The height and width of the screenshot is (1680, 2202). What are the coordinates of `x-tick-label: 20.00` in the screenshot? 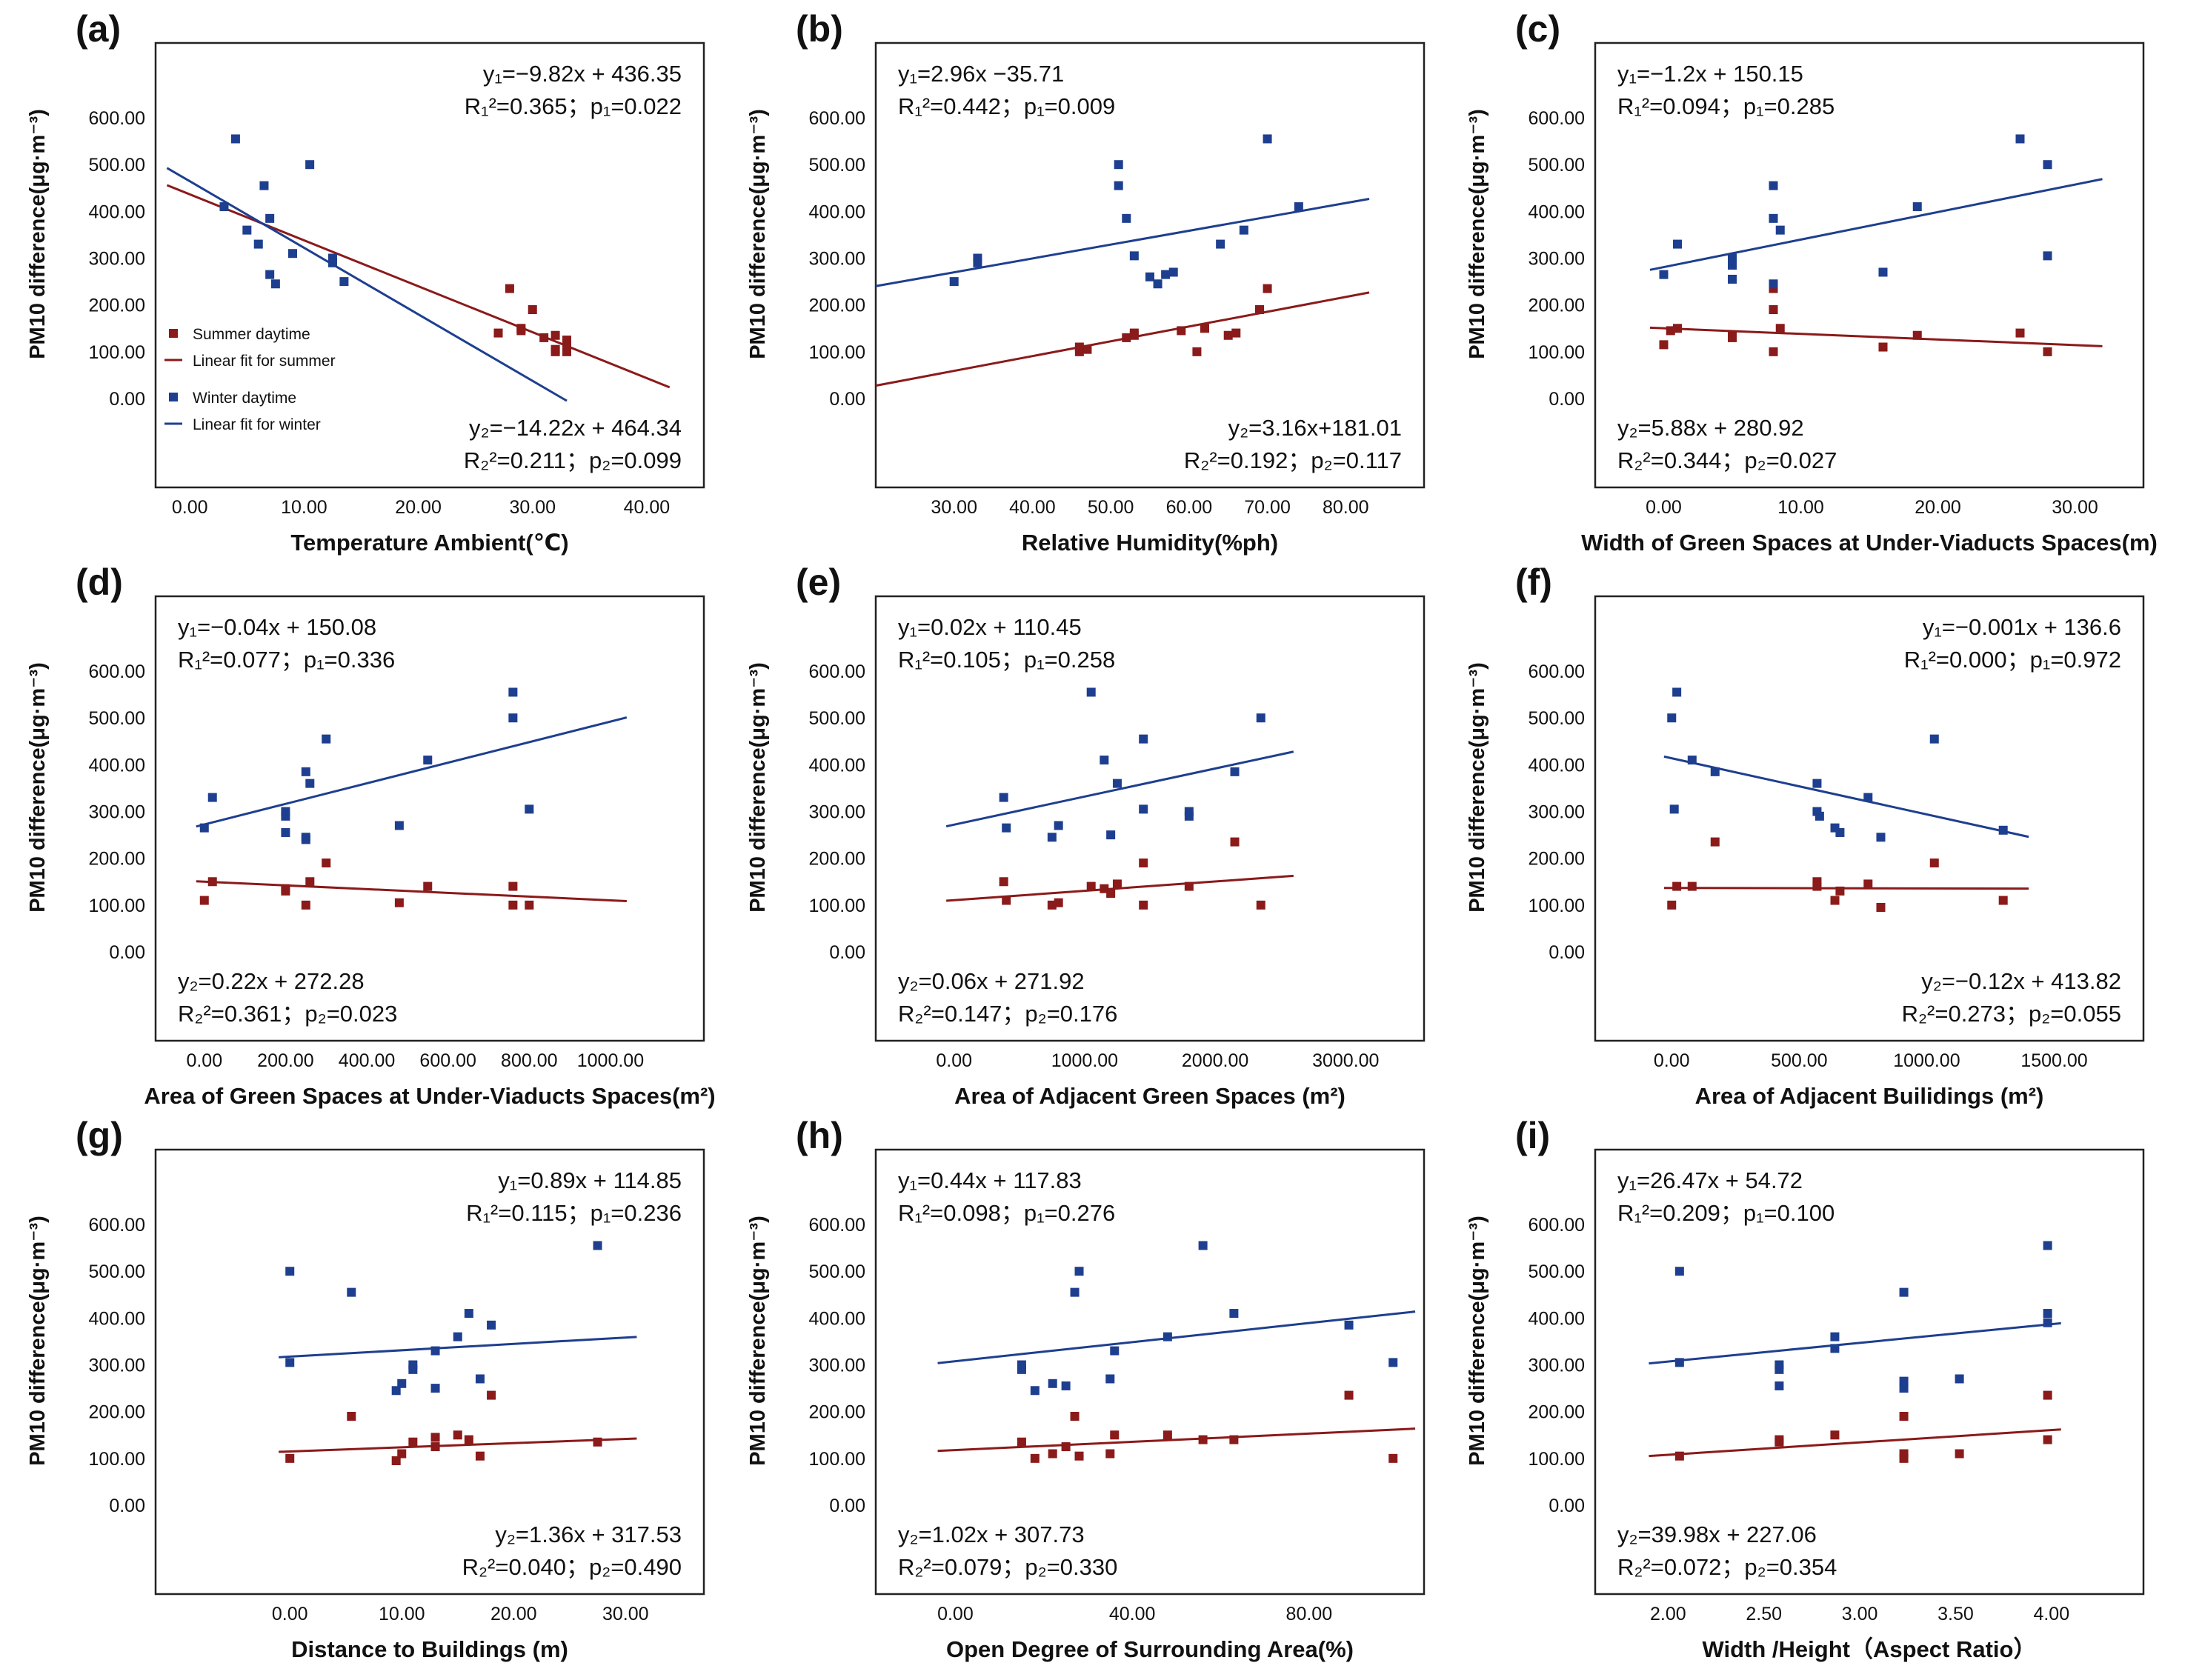 It's located at (513, 1614).